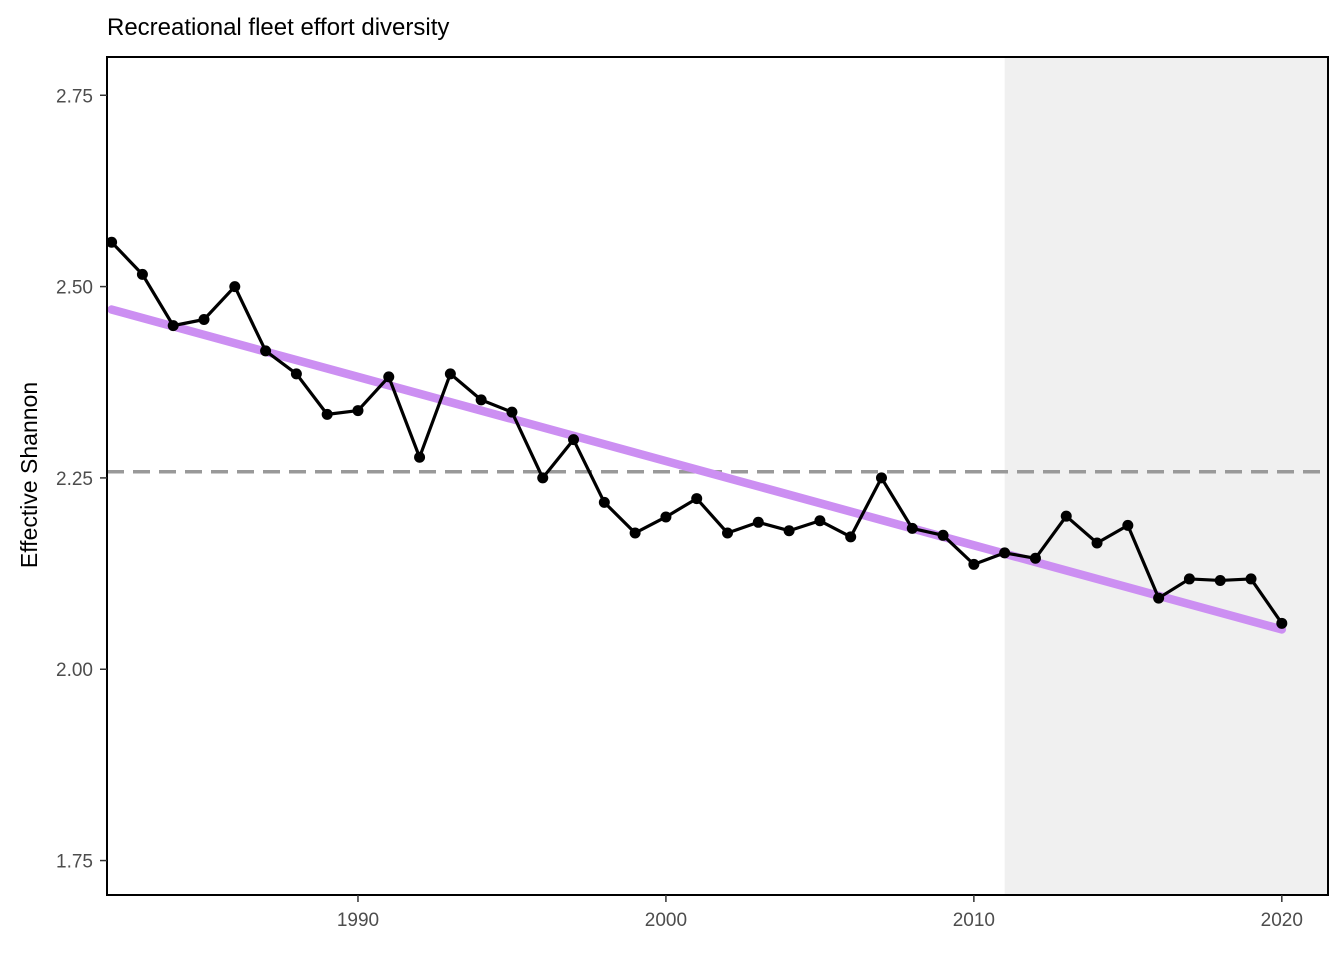 The width and height of the screenshot is (1344, 960). Describe the element at coordinates (74, 670) in the screenshot. I see `y-tick-label: 2.00` at that location.